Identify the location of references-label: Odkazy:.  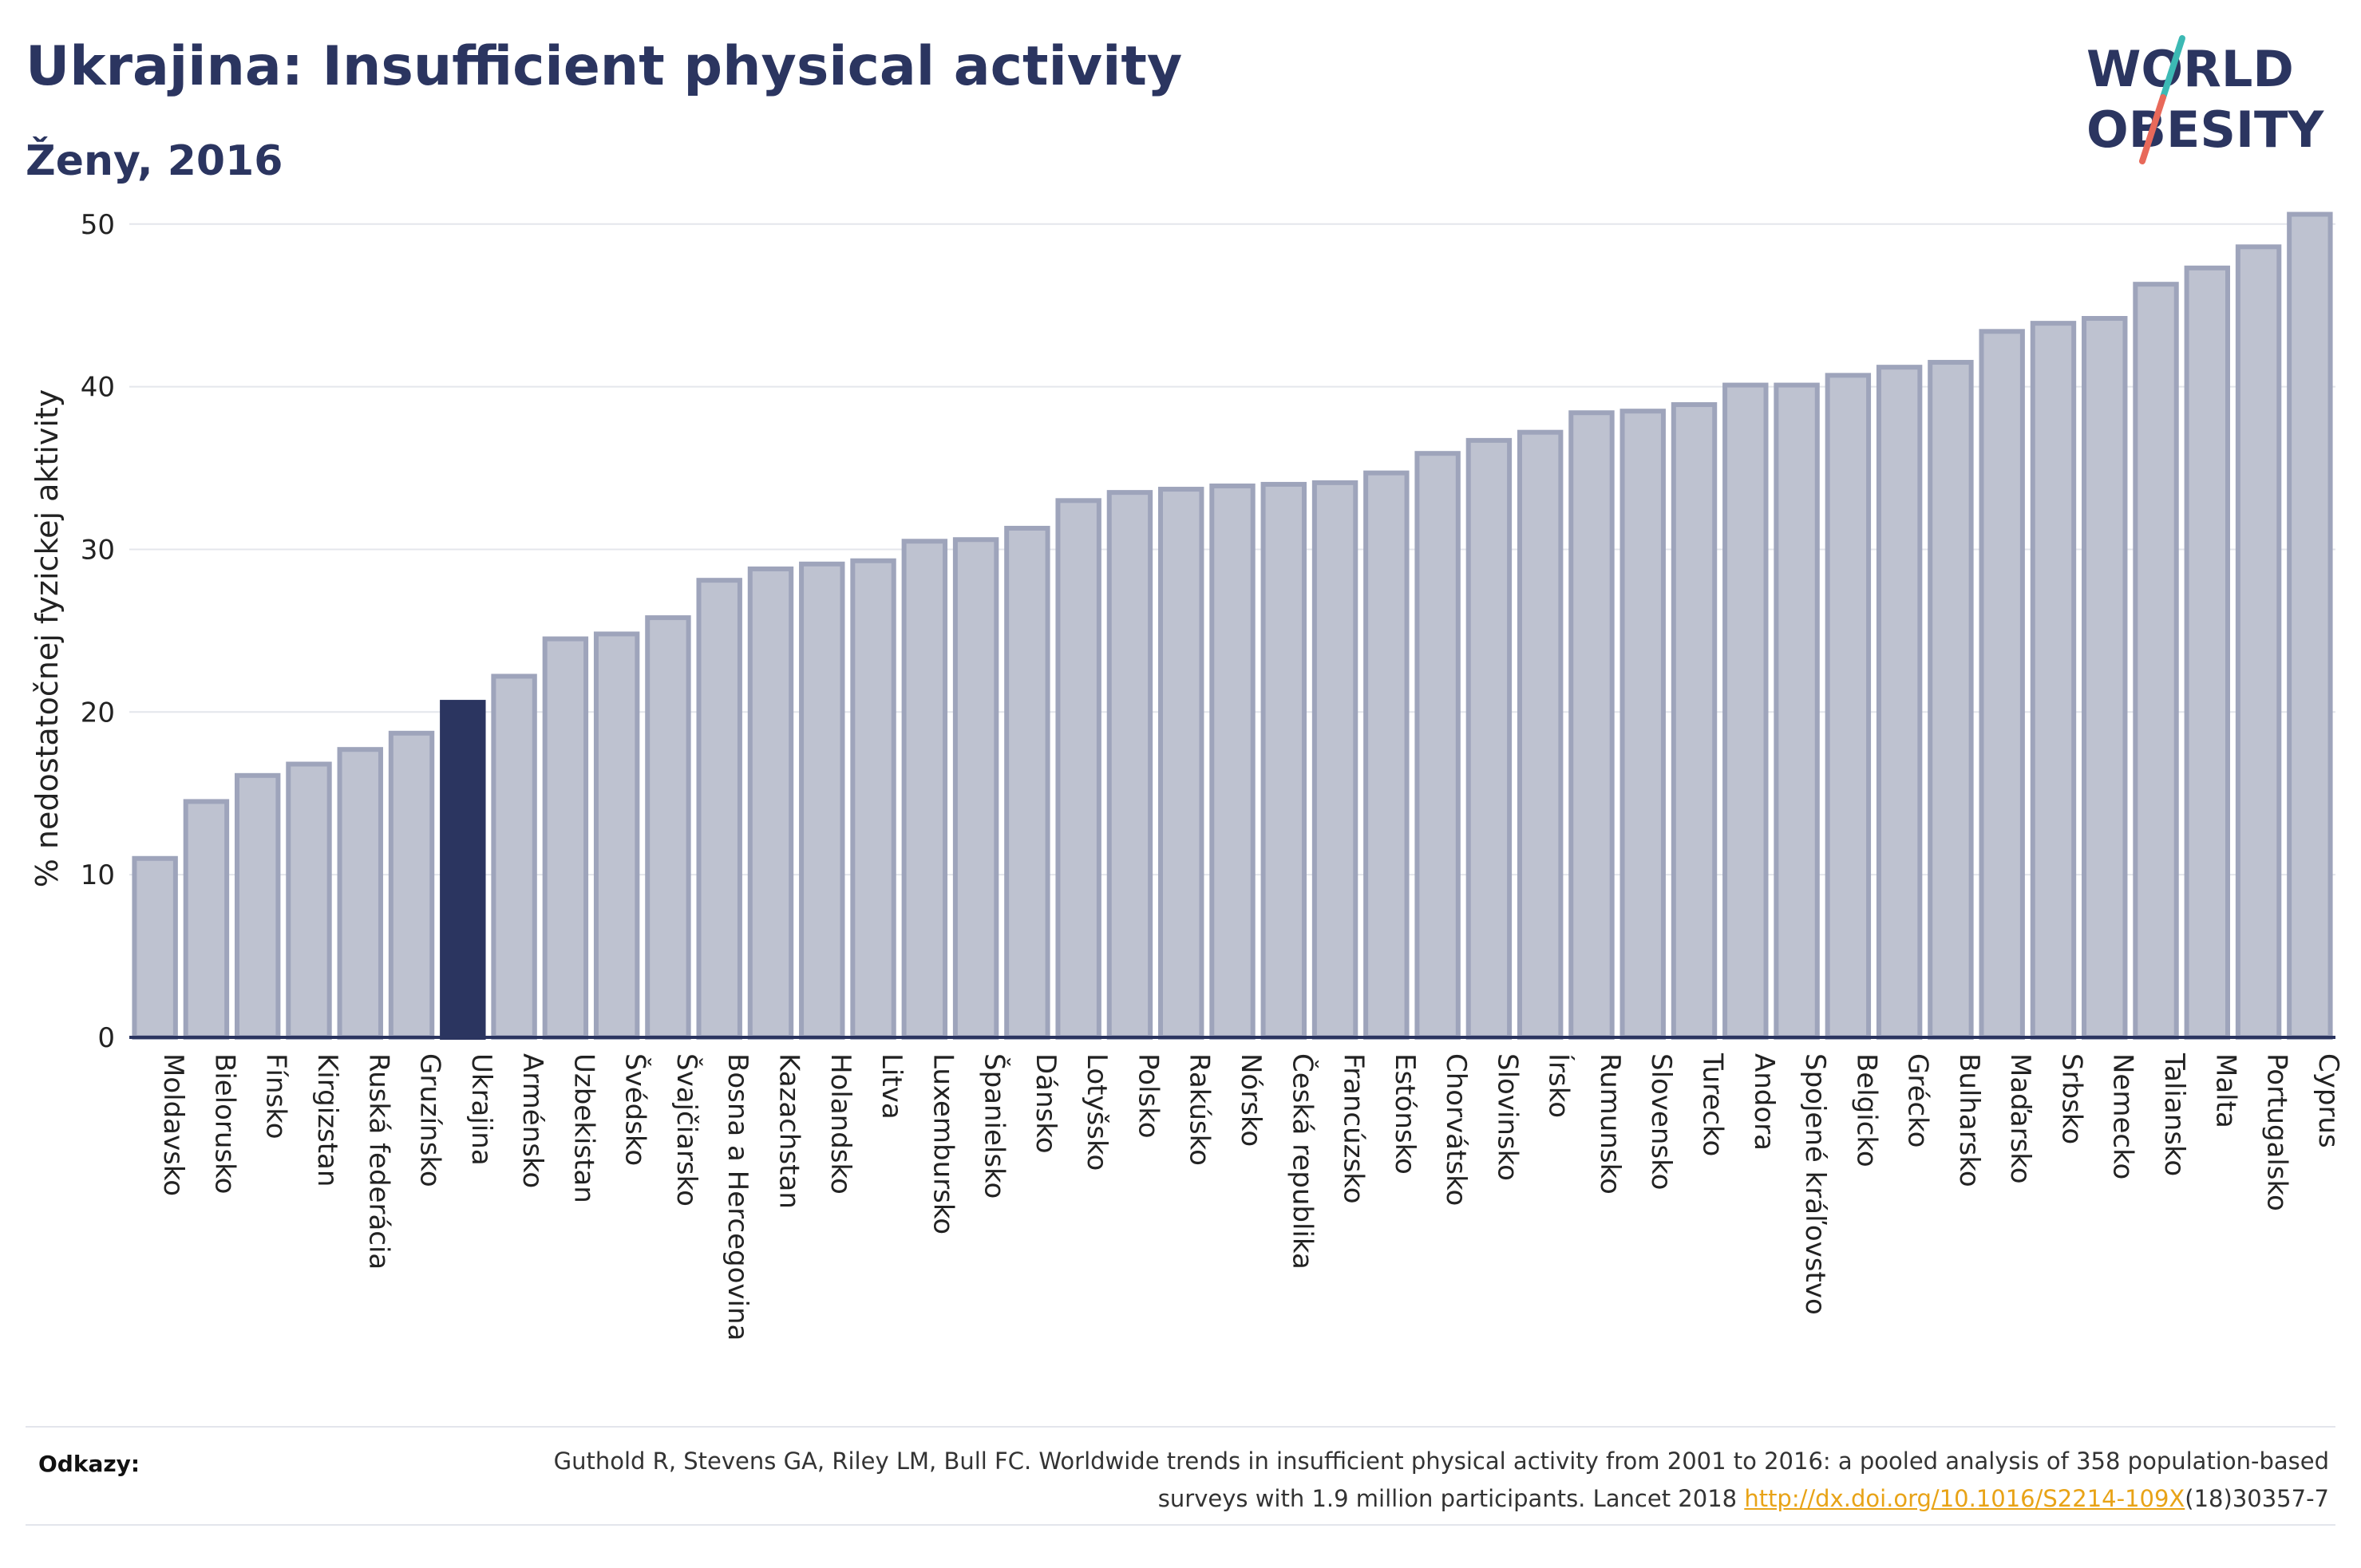
(89, 1464).